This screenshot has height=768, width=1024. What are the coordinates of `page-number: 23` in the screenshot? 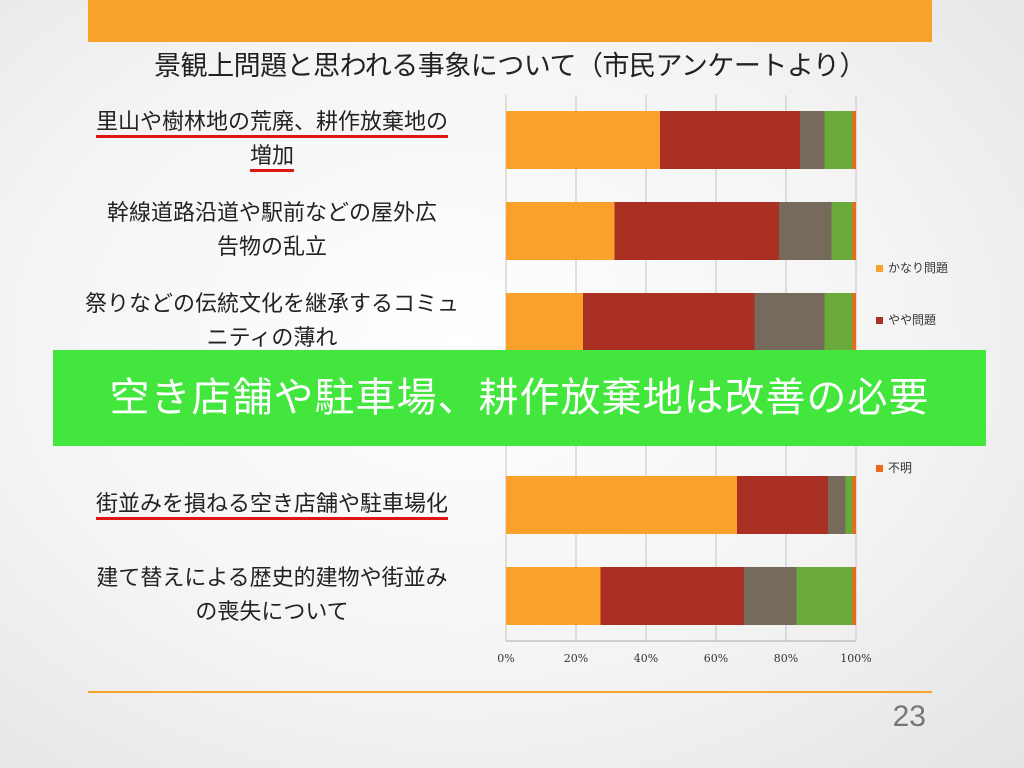 It's located at (909, 716).